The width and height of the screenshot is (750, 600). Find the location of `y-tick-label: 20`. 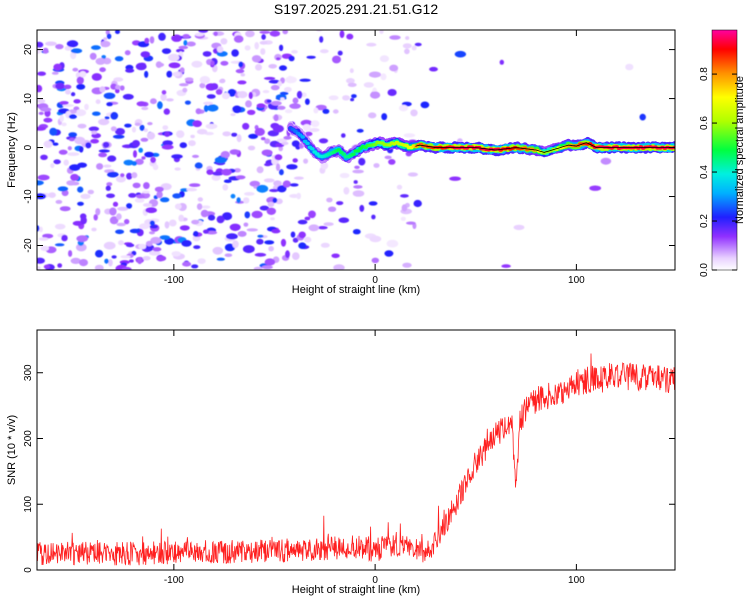

y-tick-label: 20 is located at coordinates (28, 50).